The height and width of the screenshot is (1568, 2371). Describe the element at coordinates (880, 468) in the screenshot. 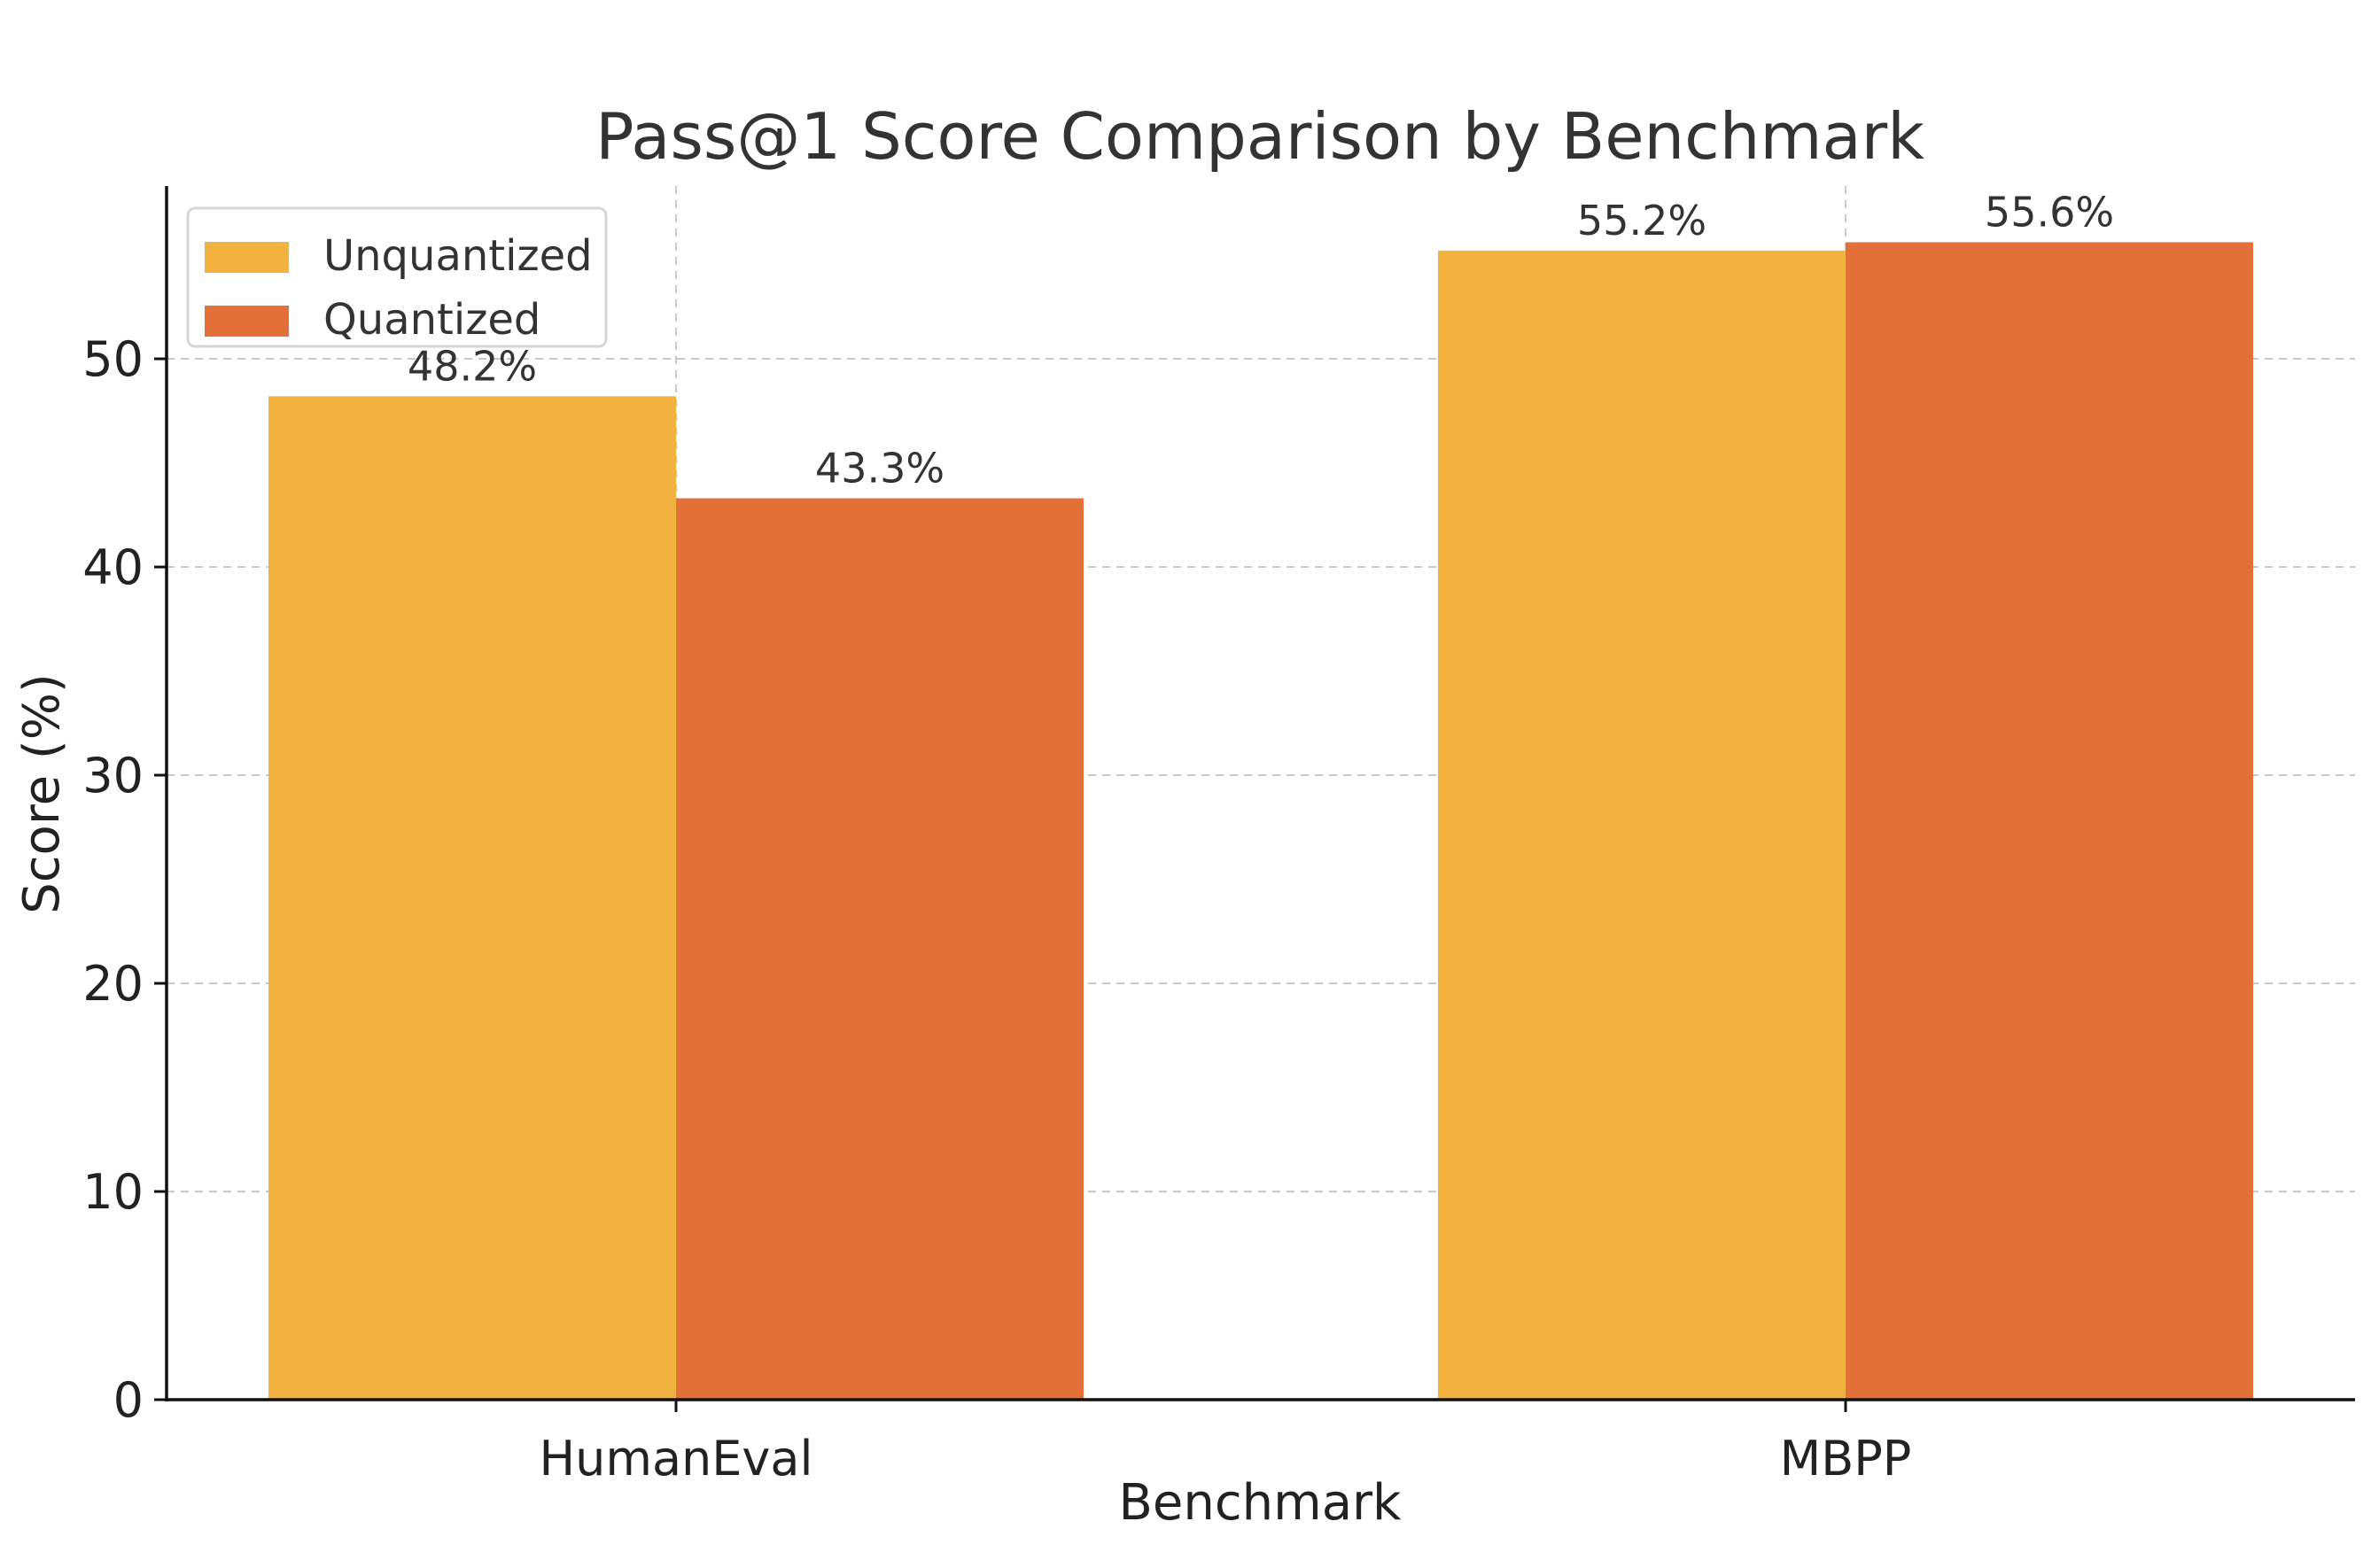

I see `data-label: 43.3%` at that location.